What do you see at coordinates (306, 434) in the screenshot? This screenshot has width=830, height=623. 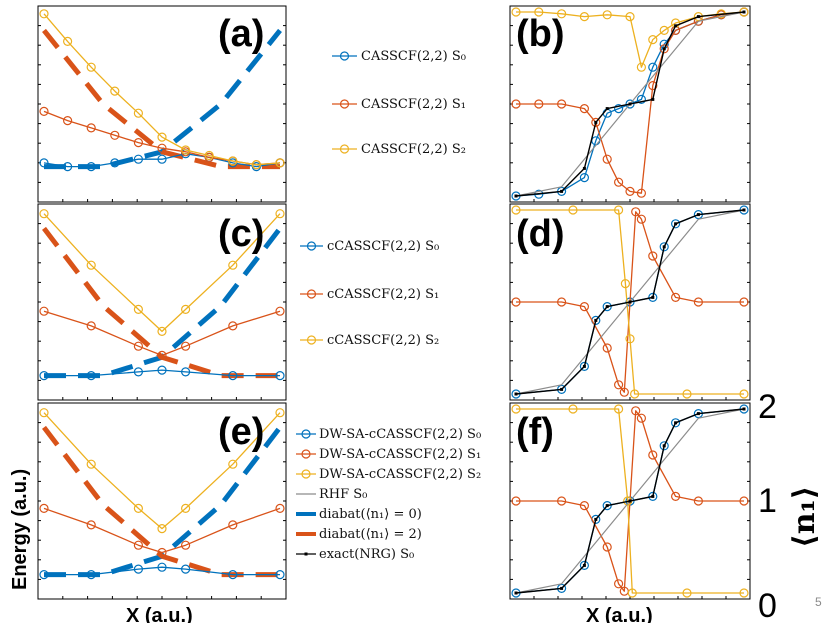 I see `legend-marker-ef-s0` at bounding box center [306, 434].